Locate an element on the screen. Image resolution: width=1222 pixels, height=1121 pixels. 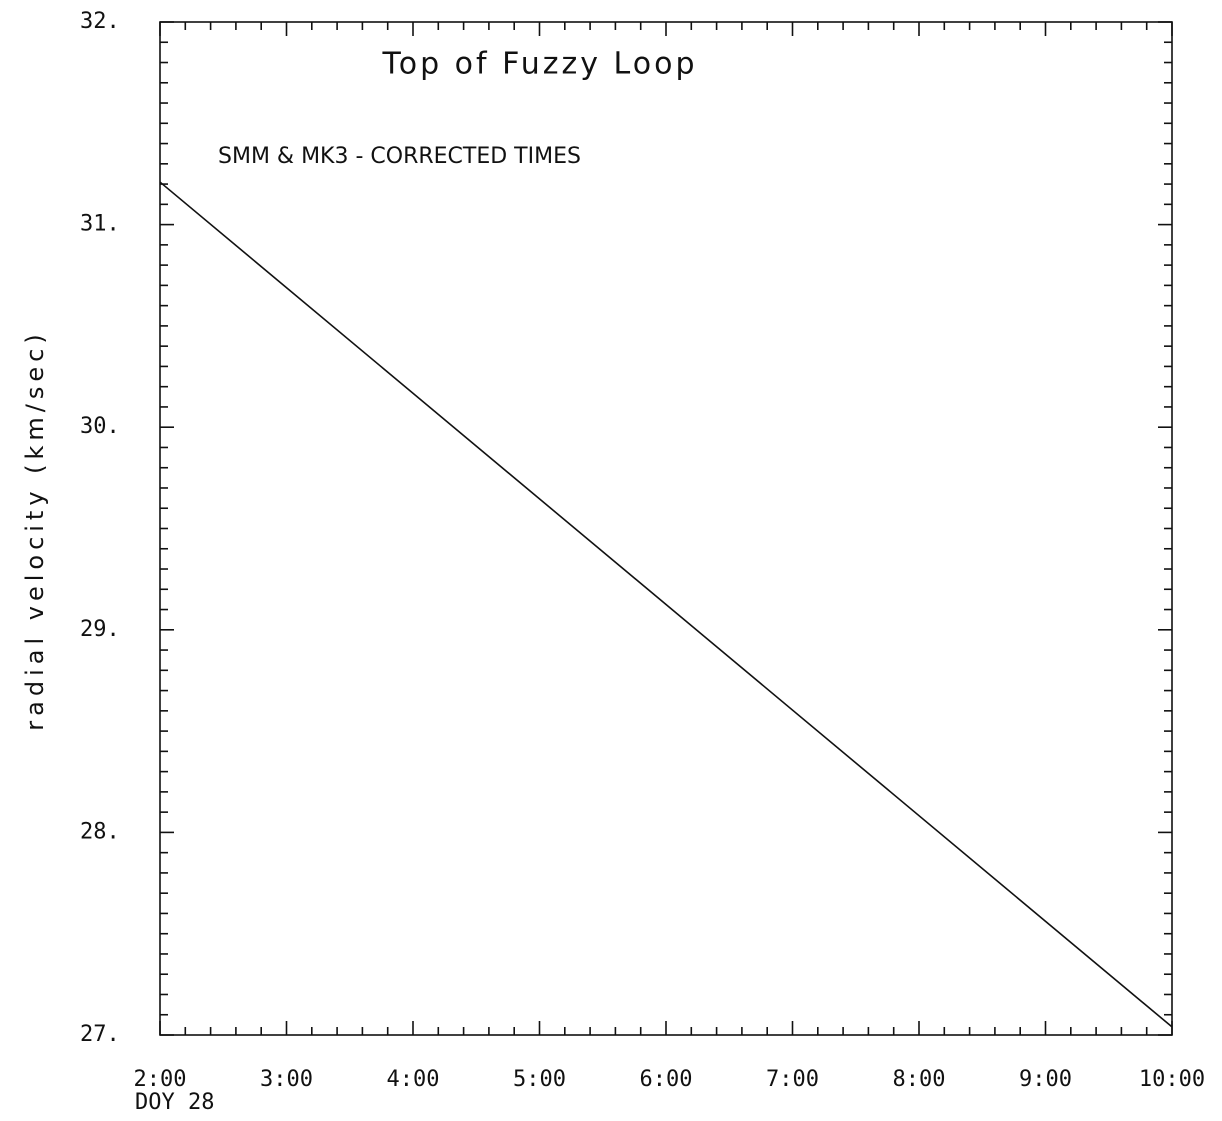
x-tick-label: 5:00 is located at coordinates (539, 1079).